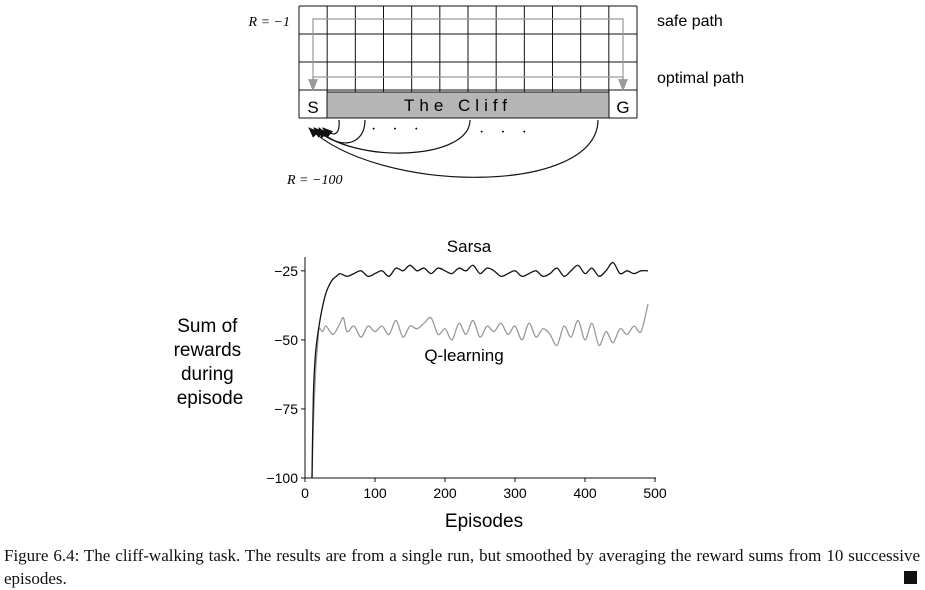 Image resolution: width=925 pixels, height=590 pixels. Describe the element at coordinates (282, 478) in the screenshot. I see `y-tick-label: −100` at that location.